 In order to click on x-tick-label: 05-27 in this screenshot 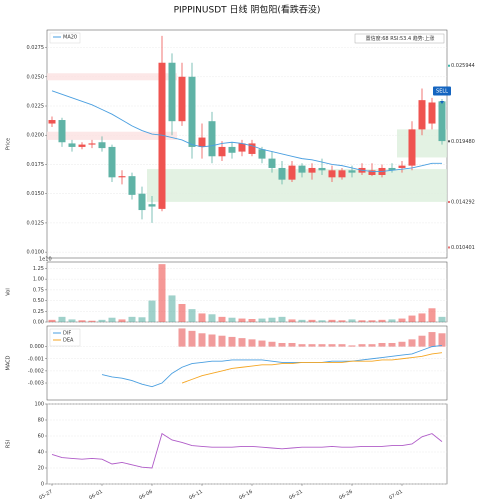, I will do `click(46, 494)`.